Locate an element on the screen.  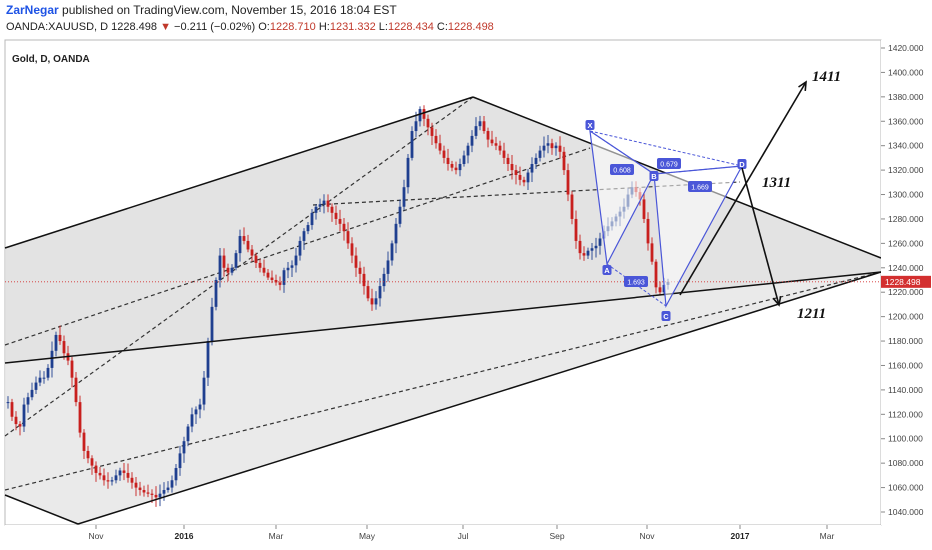
pattern-point-label: D is located at coordinates (742, 164).